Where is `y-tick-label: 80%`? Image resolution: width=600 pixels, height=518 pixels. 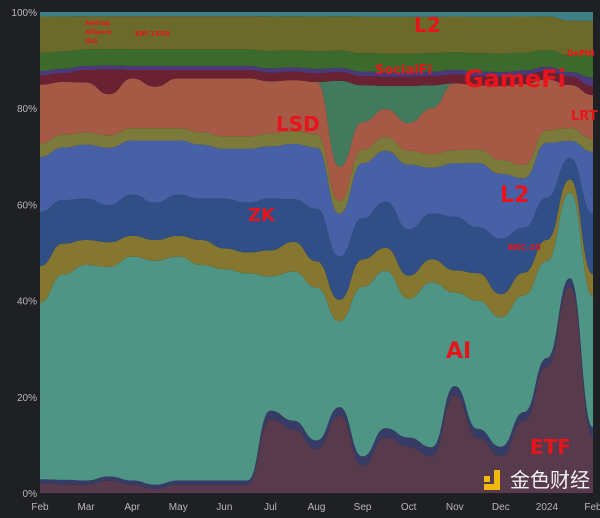 y-tick-label: 80% is located at coordinates (27, 109).